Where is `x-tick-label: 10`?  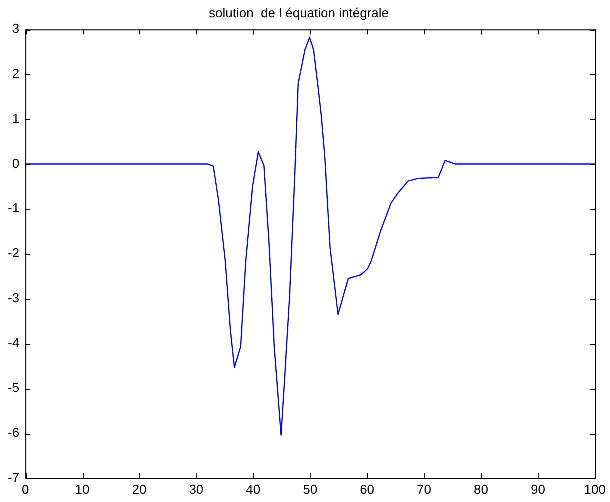 x-tick-label: 10 is located at coordinates (82, 489).